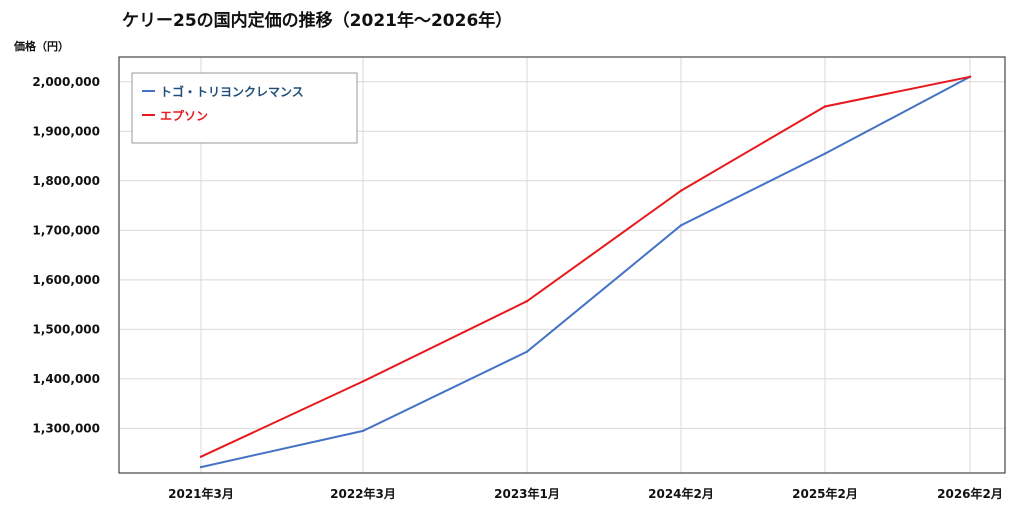  I want to click on y-tick-label: 1,700,000, so click(66, 230).